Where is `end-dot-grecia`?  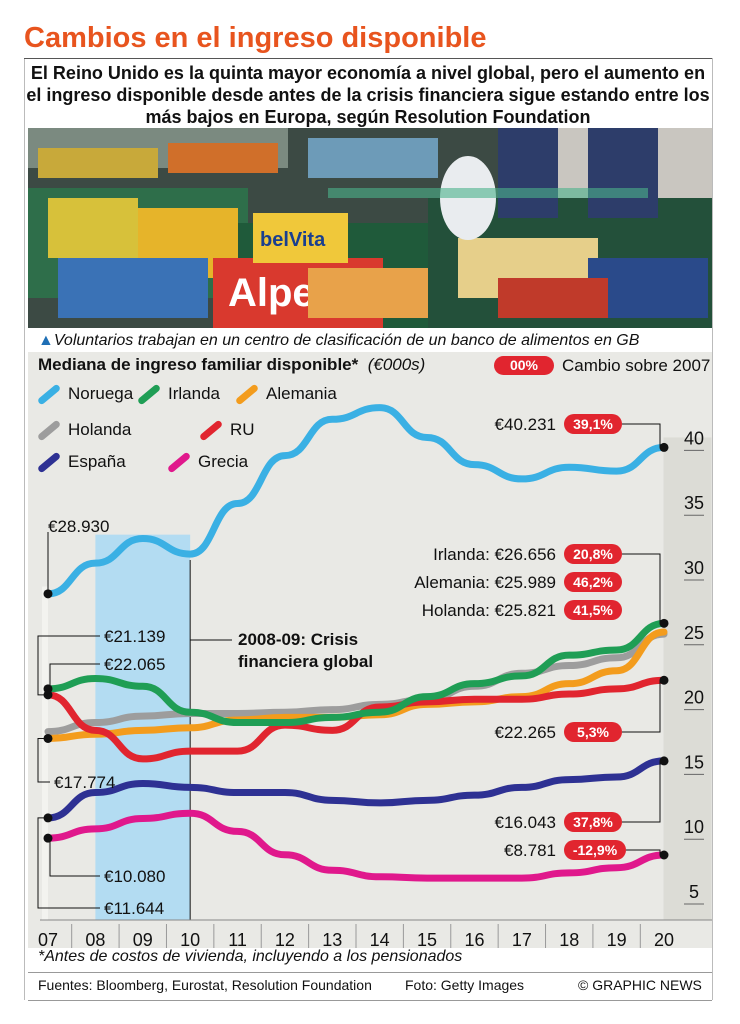
end-dot-grecia is located at coordinates (664, 855).